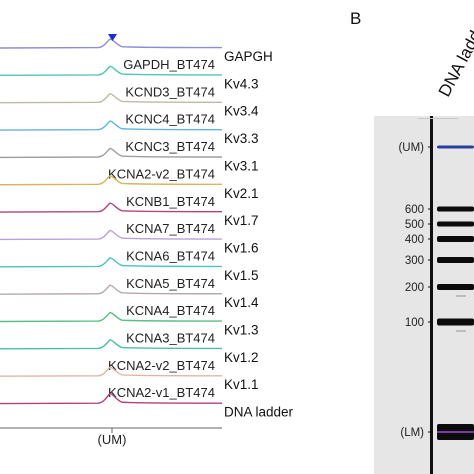  What do you see at coordinates (414, 323) in the screenshot?
I see `gel-marker-label: 100` at bounding box center [414, 323].